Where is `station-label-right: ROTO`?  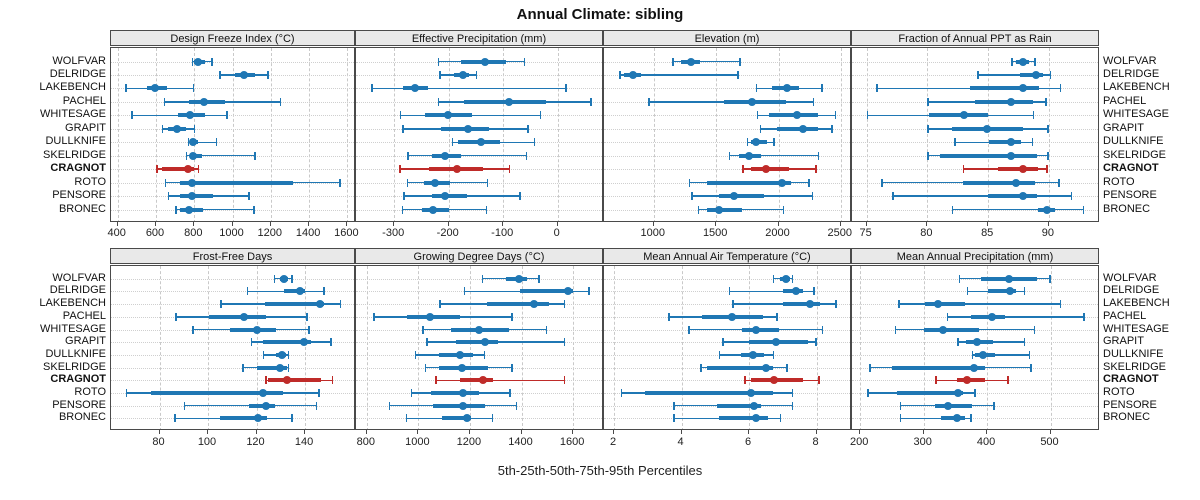
station-label-right: ROTO is located at coordinates (1119, 181).